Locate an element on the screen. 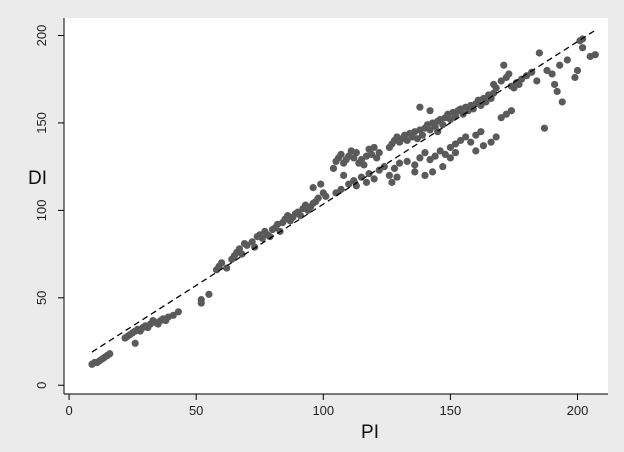 This screenshot has height=452, width=624. y-tick-label: 100 is located at coordinates (41, 211).